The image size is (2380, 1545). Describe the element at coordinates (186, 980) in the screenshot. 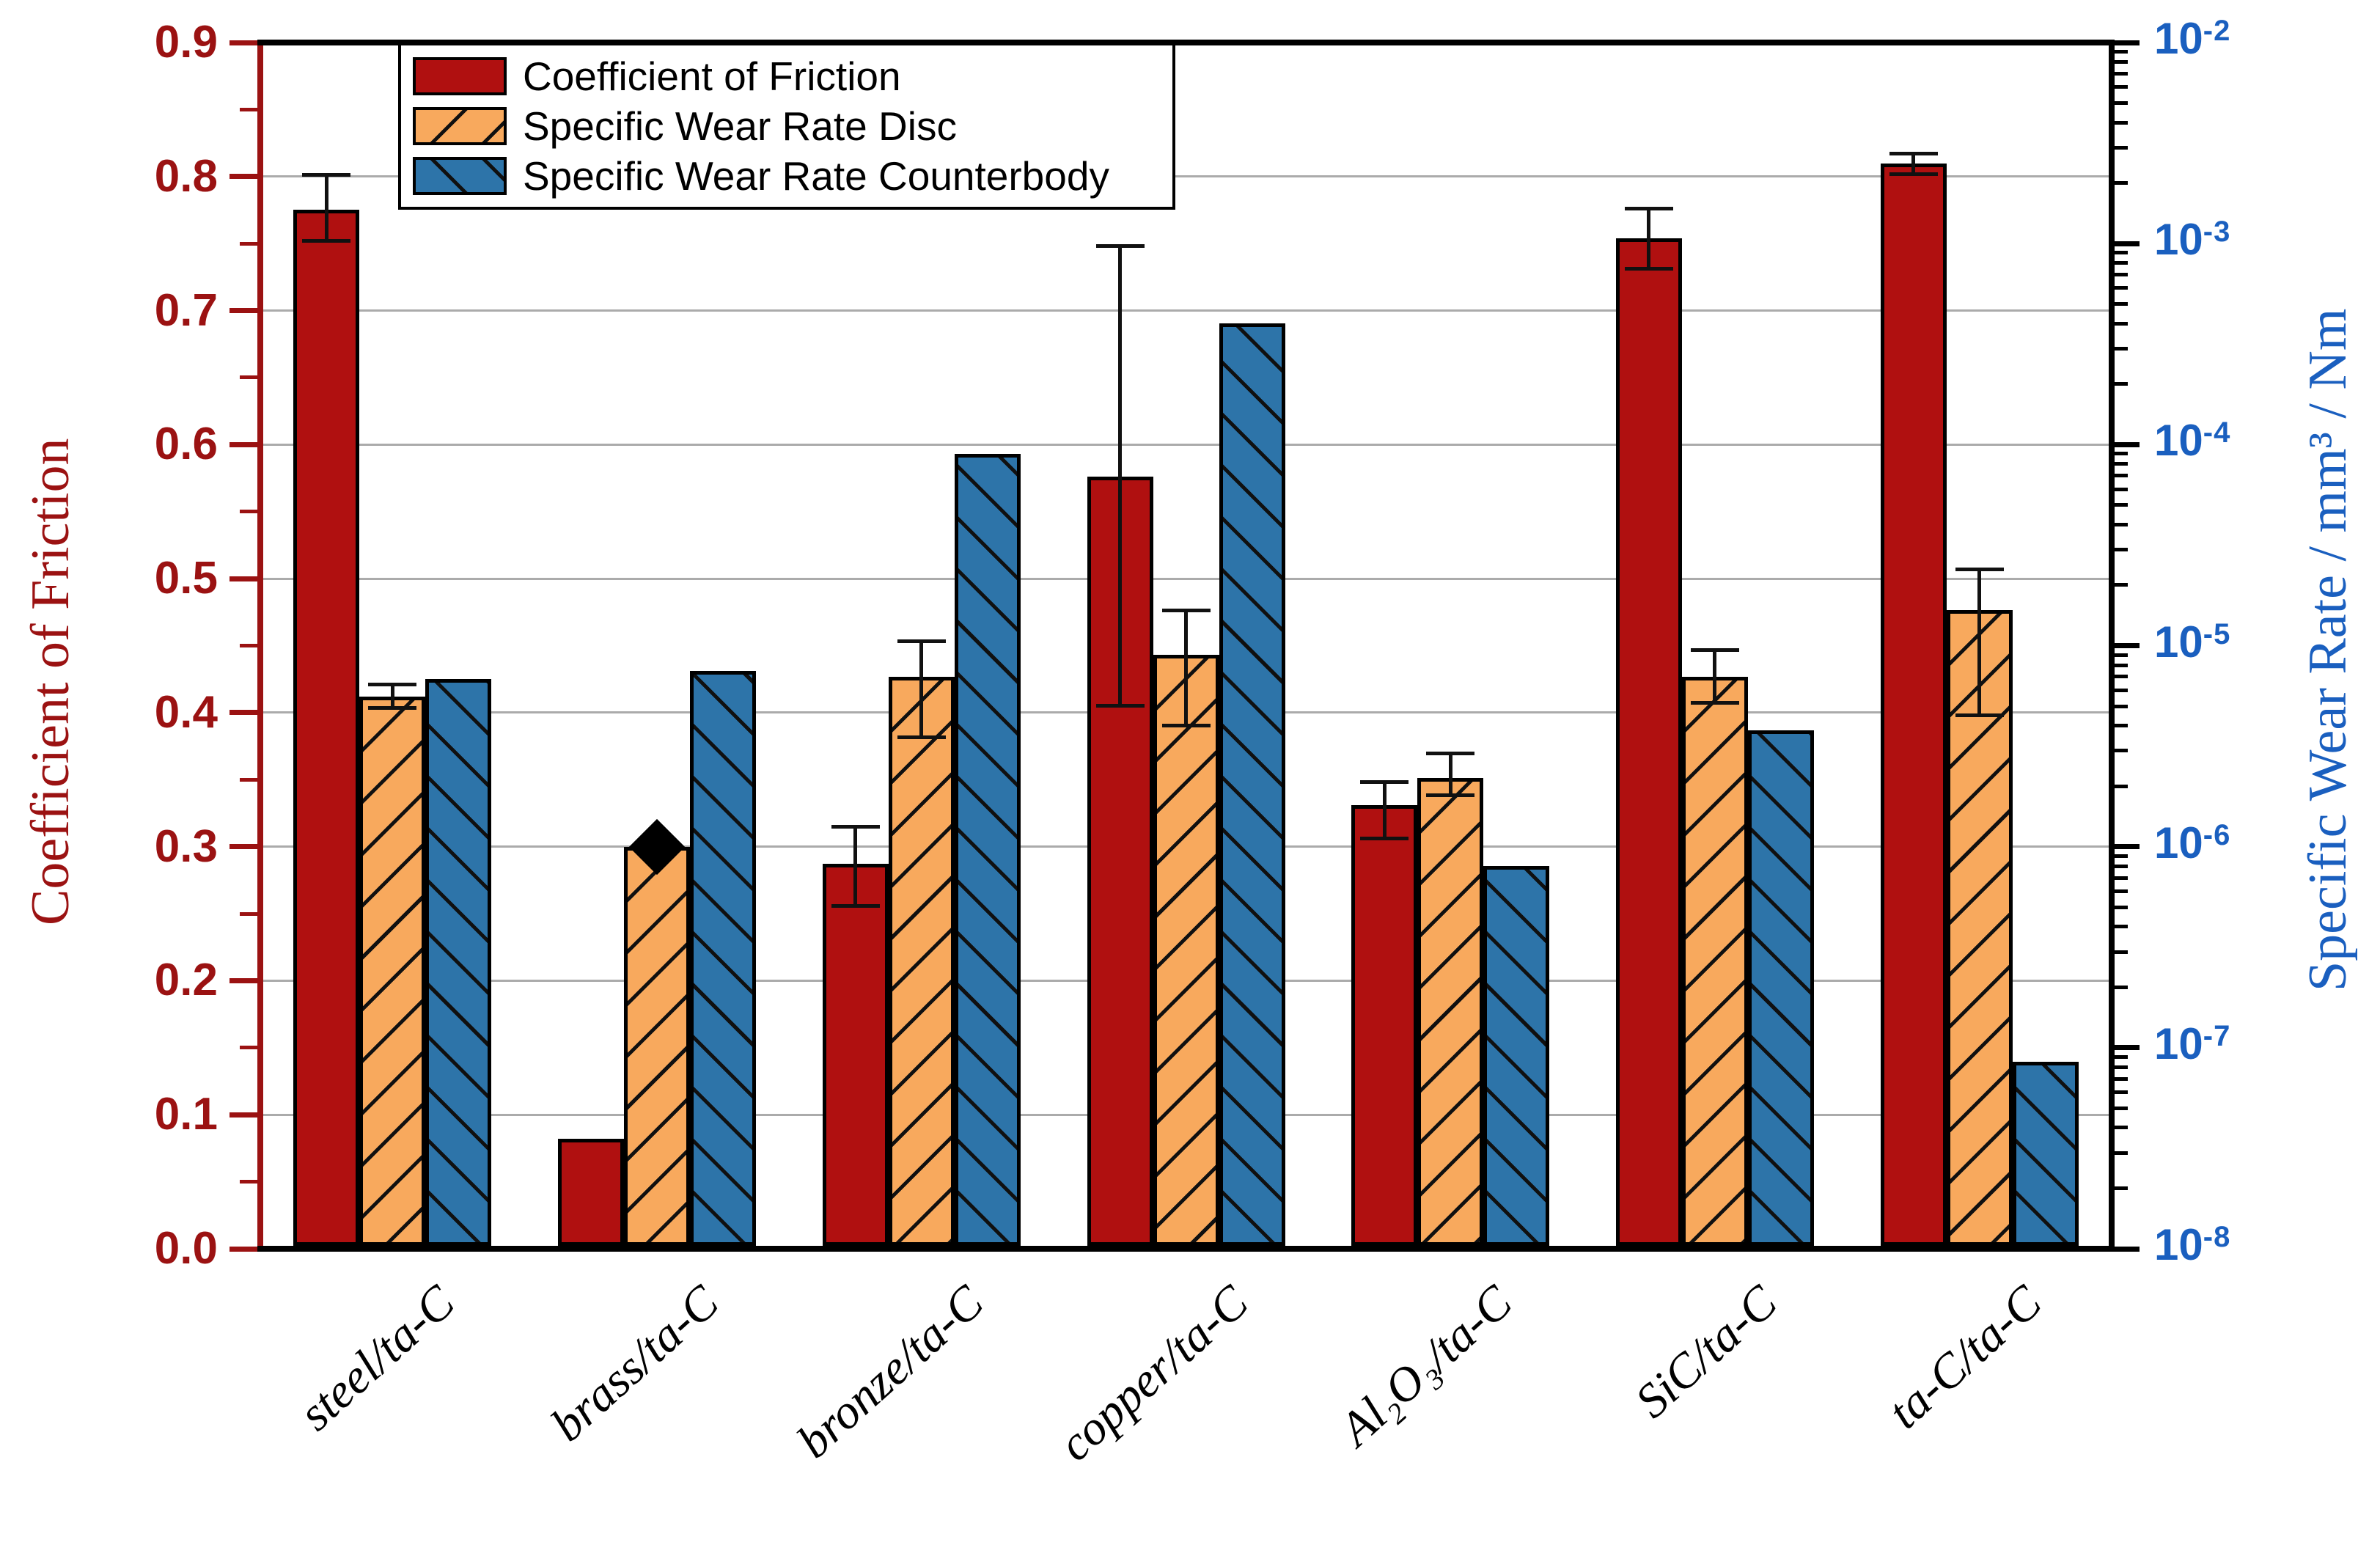

I see `left-axis-tick-label: 0.2` at that location.